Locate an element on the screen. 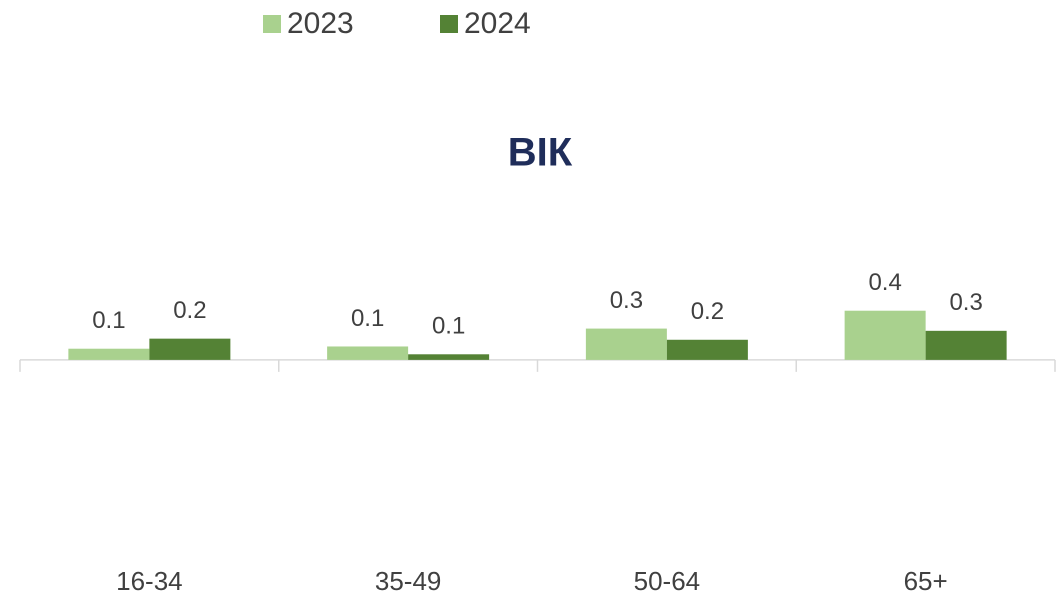  legend-label: 2024 is located at coordinates (497, 23).